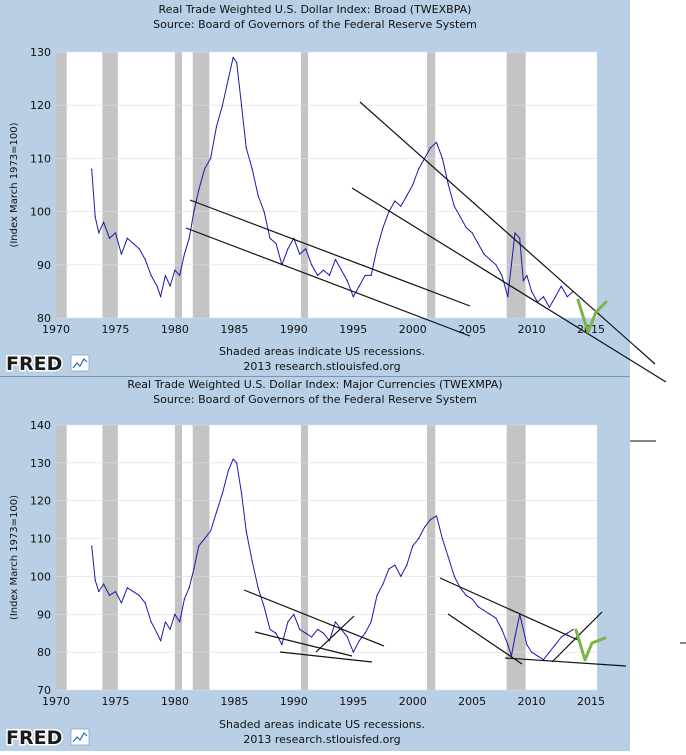 The width and height of the screenshot is (686, 755). I want to click on x-tick-label: 1970, so click(56, 701).